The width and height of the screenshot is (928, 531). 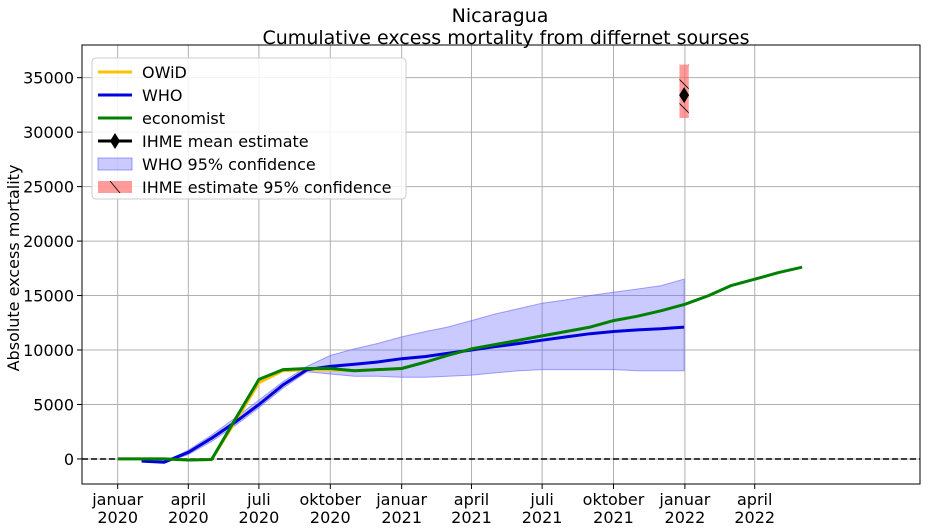 I want to click on y-tick-label: 20000, so click(x=48, y=241).